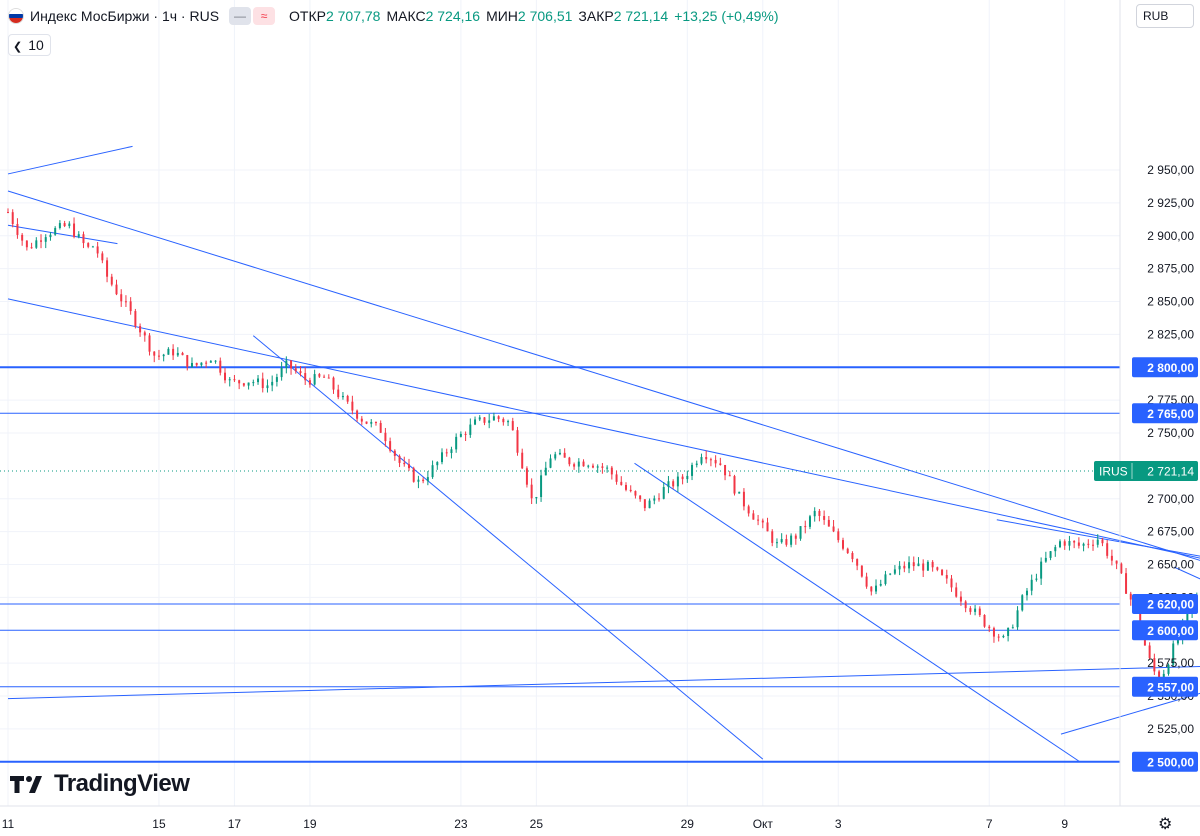 The width and height of the screenshot is (1200, 836). Describe the element at coordinates (125, 16) in the screenshot. I see `symbol-title: Индекс МосБиржи · 1ч · RUS` at that location.